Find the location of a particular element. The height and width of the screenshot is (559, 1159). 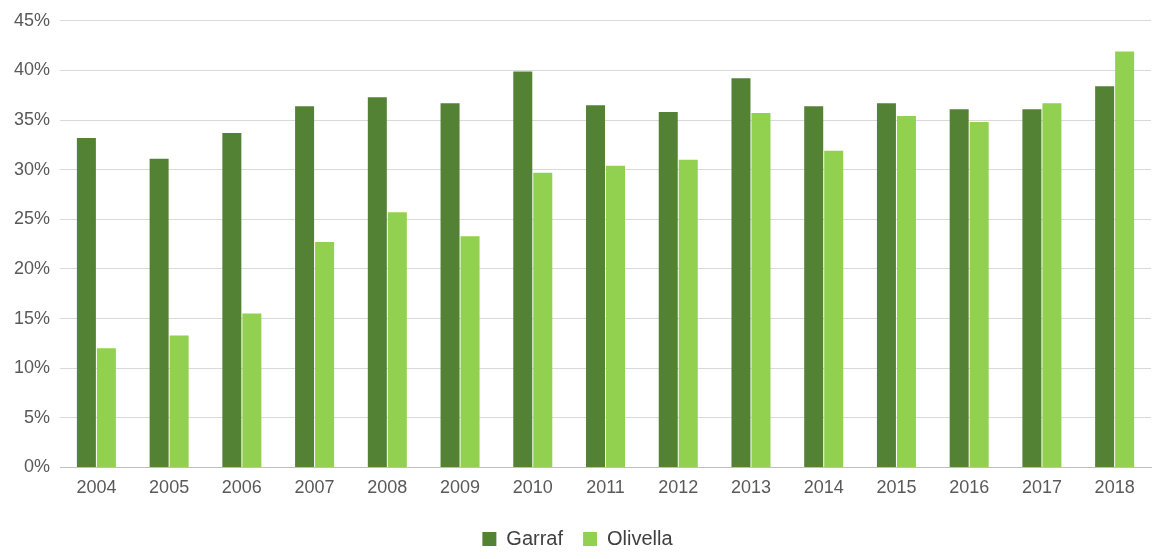

x-tick-label: 2018 is located at coordinates (1114, 487).